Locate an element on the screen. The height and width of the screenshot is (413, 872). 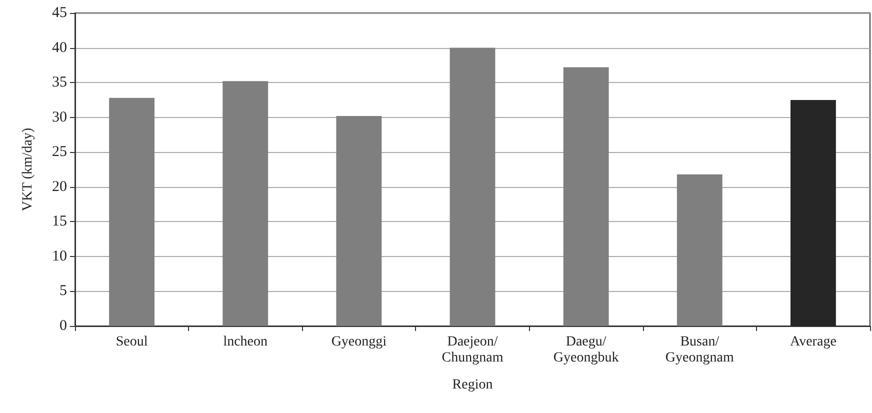
y-tick-label: 10 is located at coordinates (59, 256).